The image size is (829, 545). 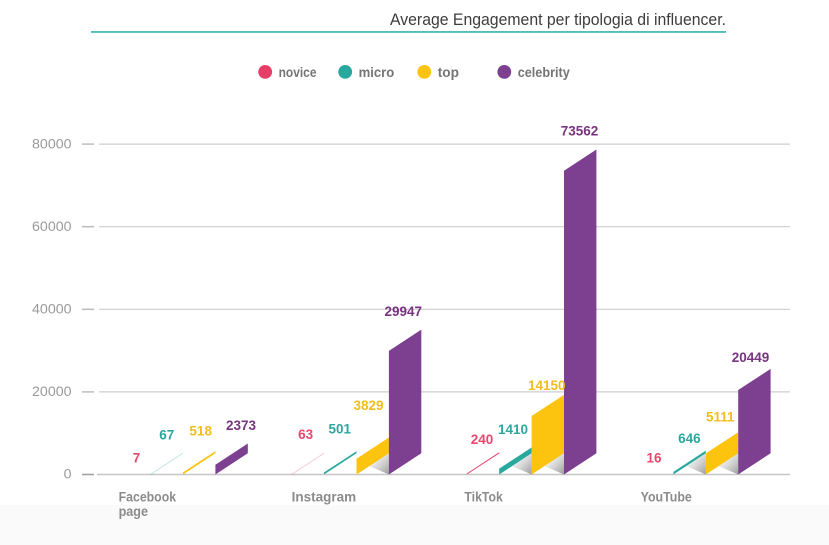 What do you see at coordinates (751, 357) in the screenshot?
I see `svg-text: 20449` at bounding box center [751, 357].